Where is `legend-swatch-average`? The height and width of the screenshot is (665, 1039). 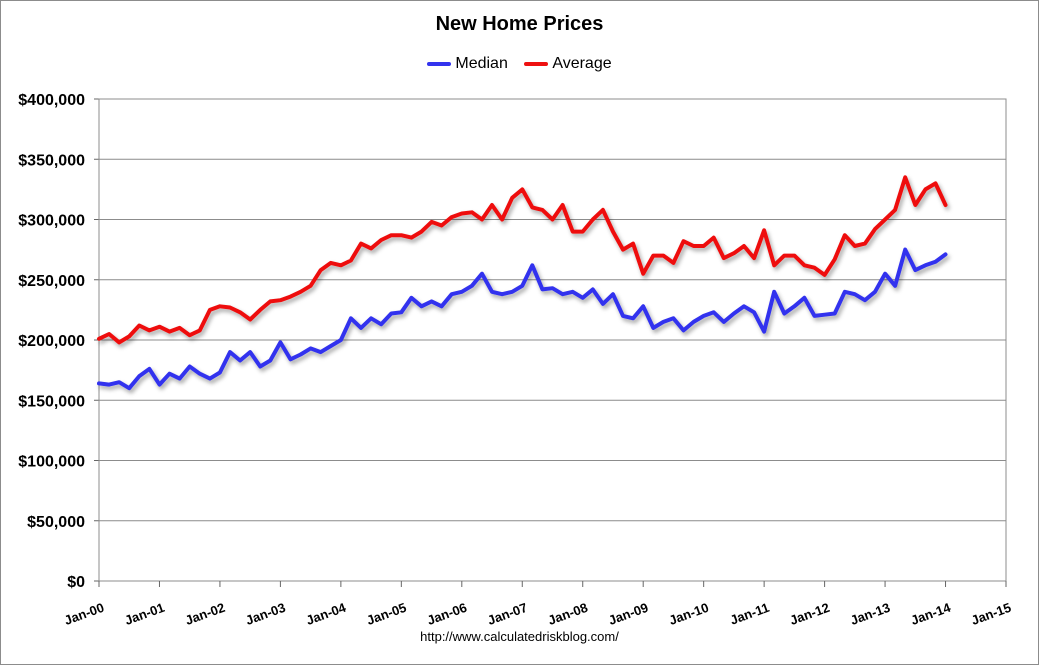
legend-swatch-average is located at coordinates (536, 63).